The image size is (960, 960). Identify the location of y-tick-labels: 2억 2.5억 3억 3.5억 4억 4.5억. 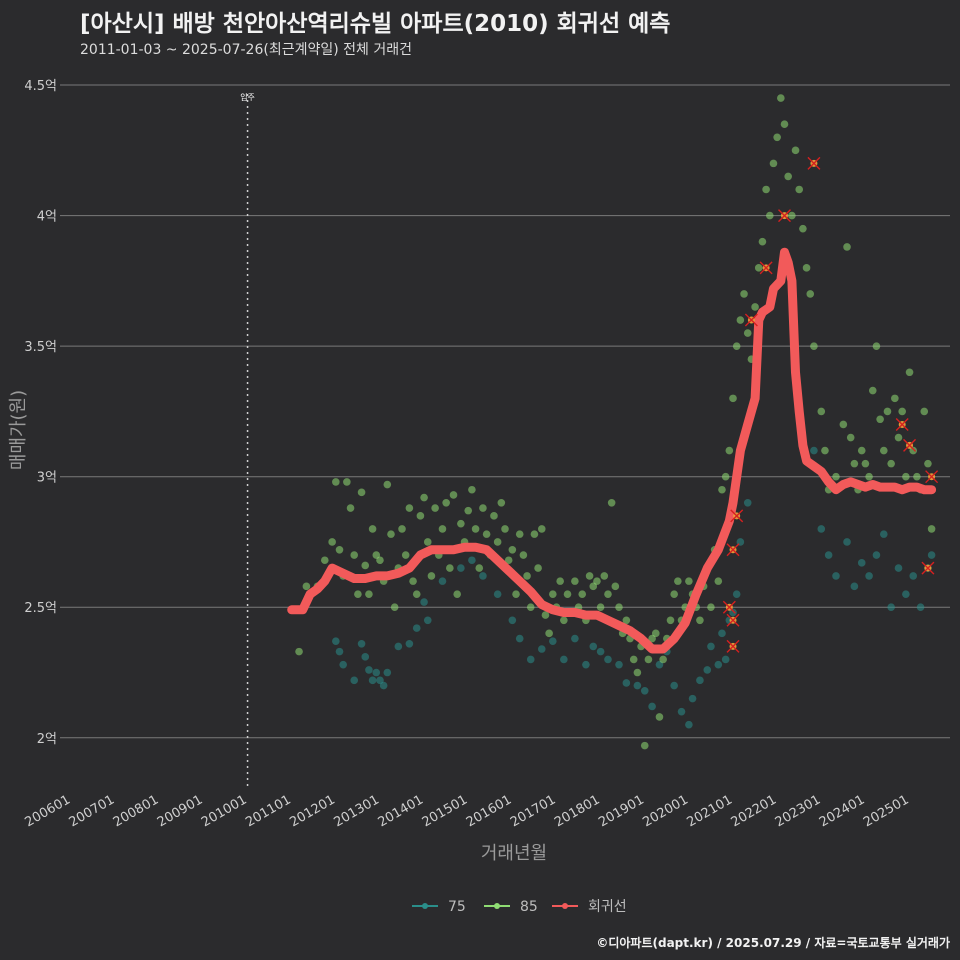
(40, 413).